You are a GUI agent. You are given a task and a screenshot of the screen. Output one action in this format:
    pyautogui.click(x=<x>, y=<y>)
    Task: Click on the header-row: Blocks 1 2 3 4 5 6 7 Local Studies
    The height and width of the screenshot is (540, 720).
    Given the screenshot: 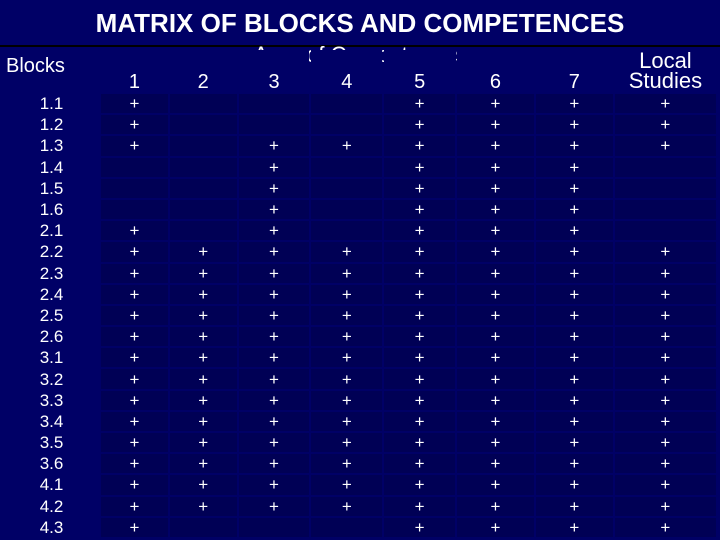 What is the action you would take?
    pyautogui.click(x=360, y=71)
    